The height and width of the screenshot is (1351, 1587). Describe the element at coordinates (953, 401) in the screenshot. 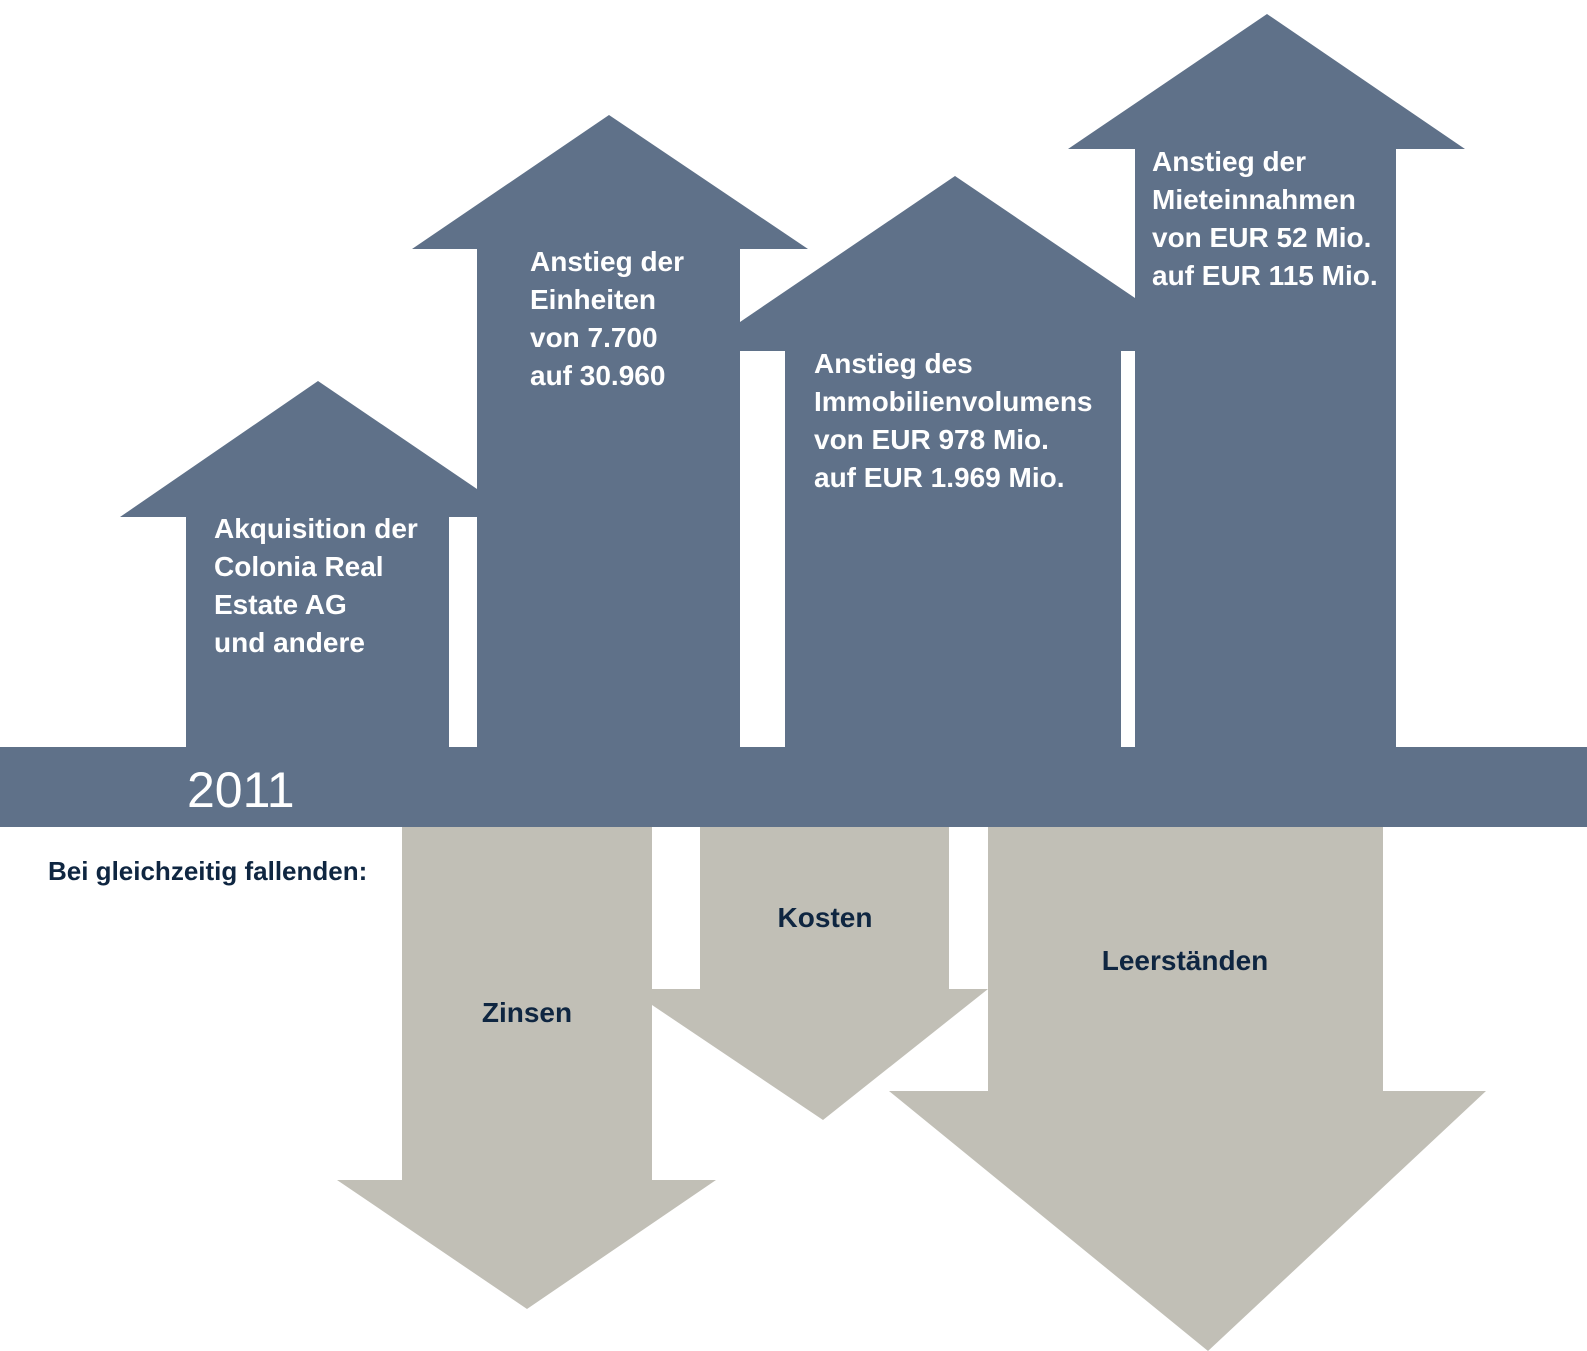

I see `up-arrow-immobilienvolumen-line: Immobilienvolumens` at that location.